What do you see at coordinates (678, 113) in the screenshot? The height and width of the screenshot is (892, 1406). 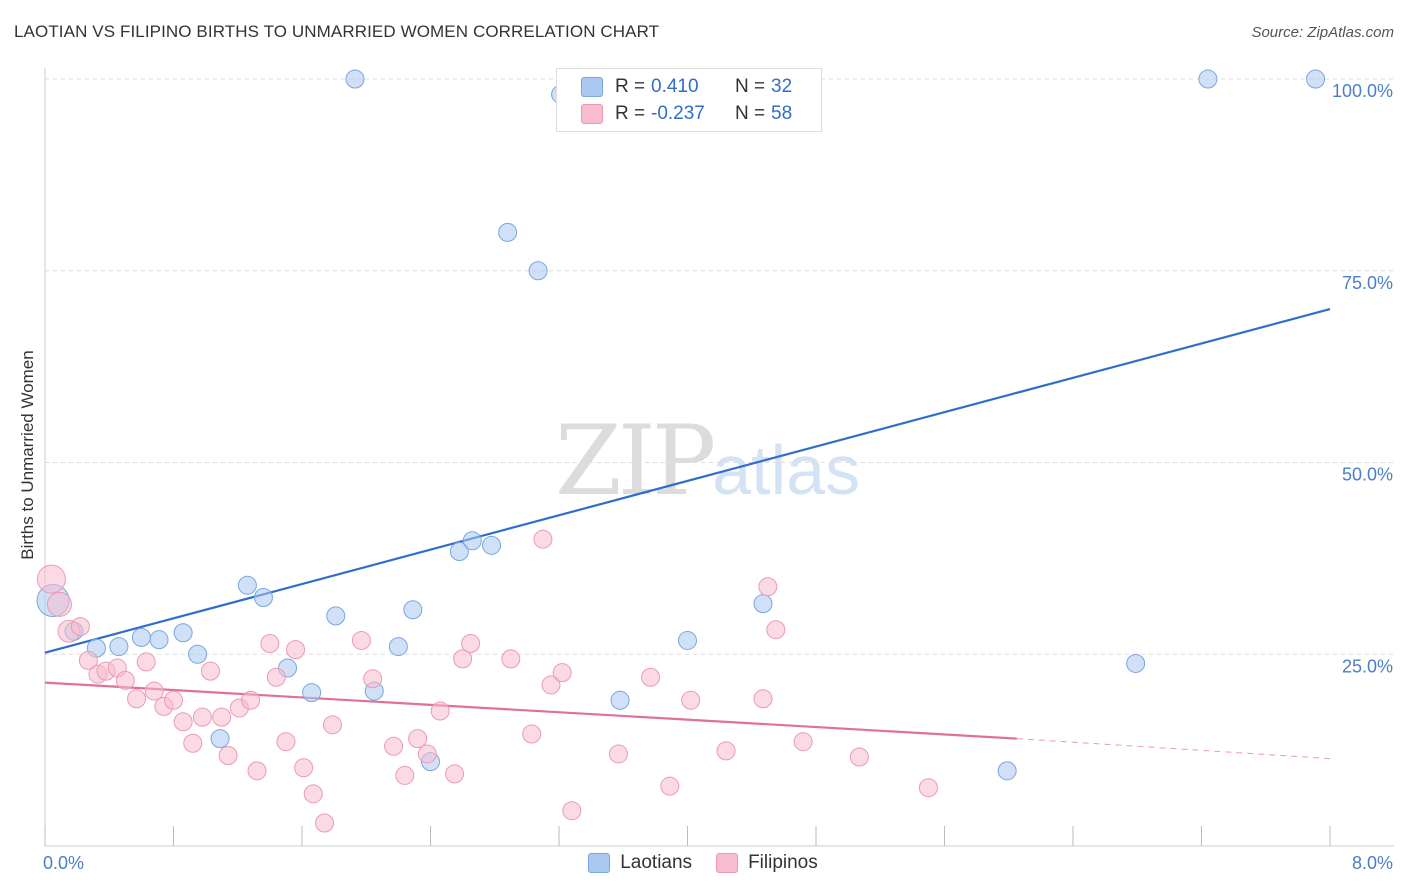 I see `legend-r-value: -0.237` at bounding box center [678, 113].